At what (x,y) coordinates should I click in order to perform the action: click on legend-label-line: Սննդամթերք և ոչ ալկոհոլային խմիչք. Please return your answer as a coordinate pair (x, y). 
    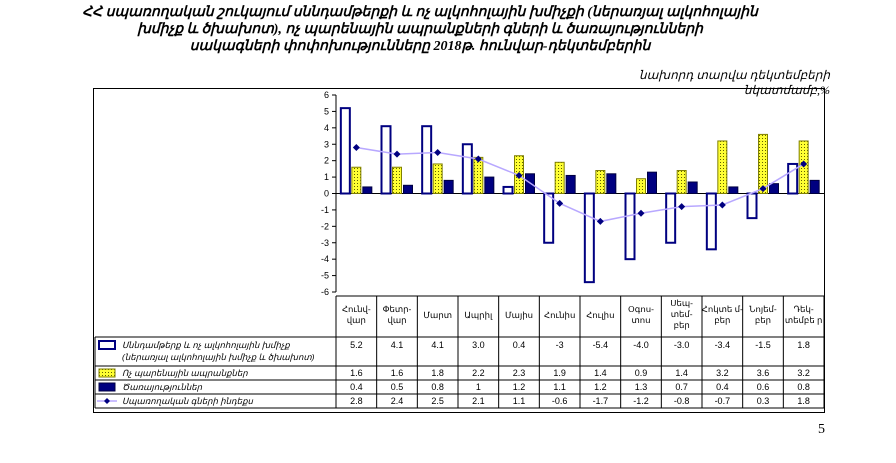
    Looking at the image, I should click on (206, 345).